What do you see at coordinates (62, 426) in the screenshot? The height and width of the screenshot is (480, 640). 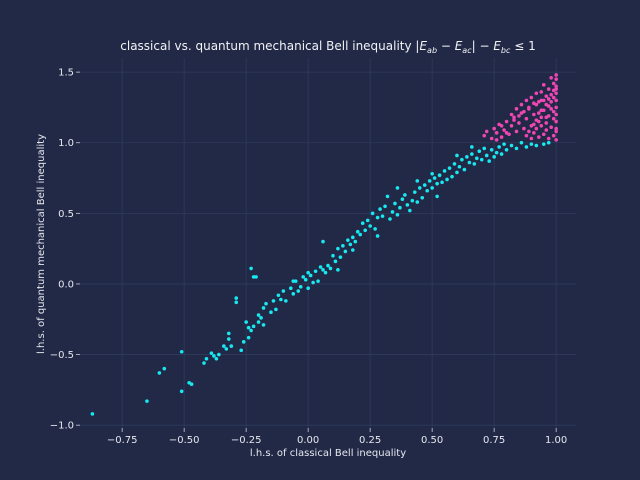 I see `y-tick-label: −1.0` at bounding box center [62, 426].